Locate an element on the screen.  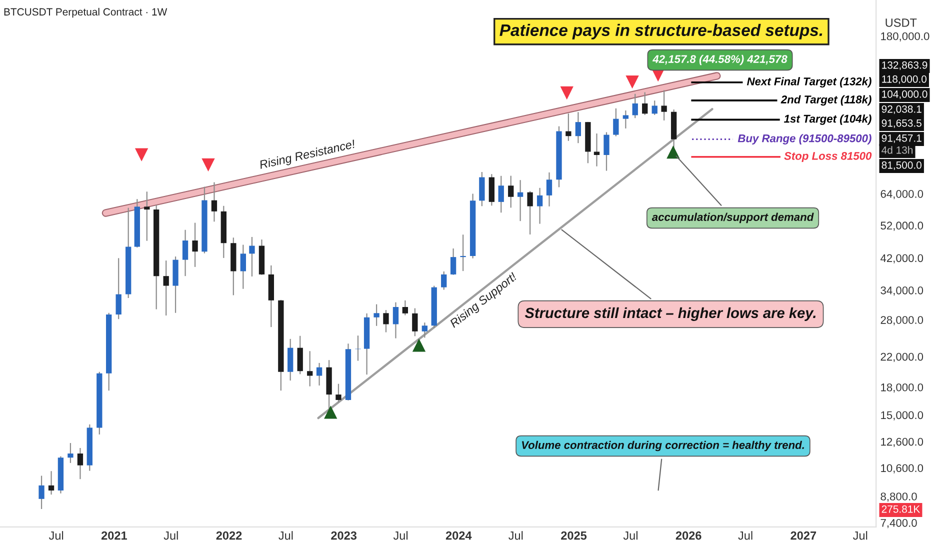
text: 81,500.0 is located at coordinates (902, 165).